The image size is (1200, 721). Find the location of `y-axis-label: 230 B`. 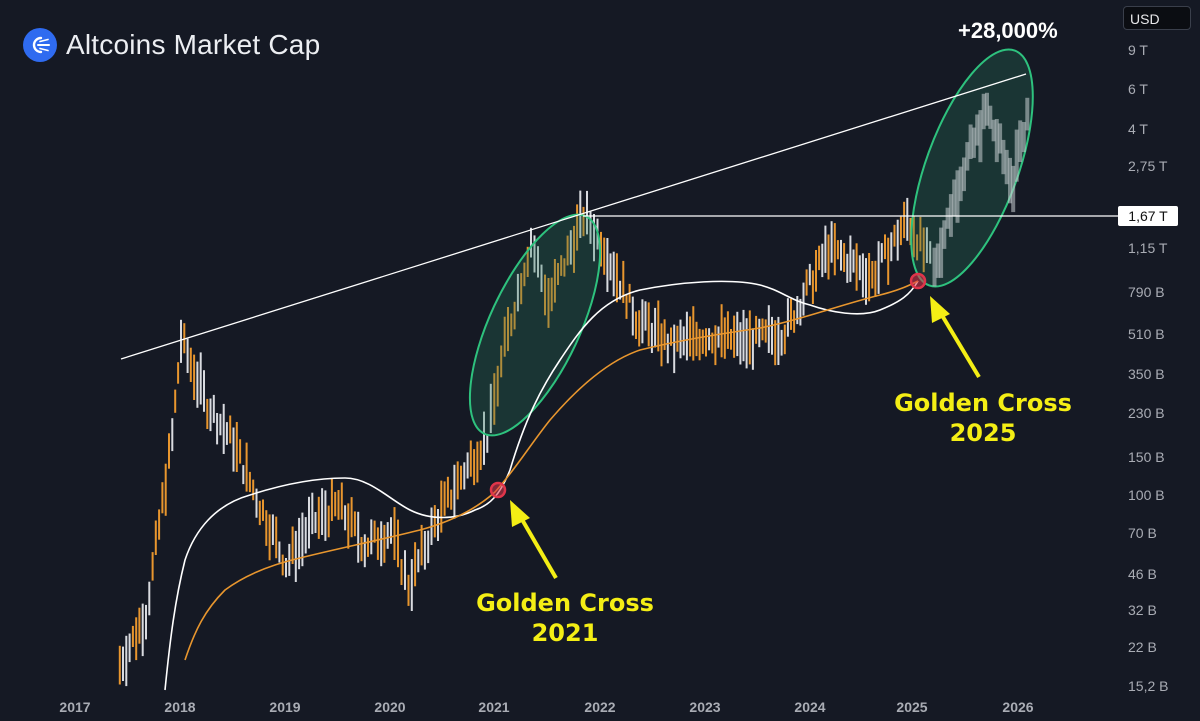

y-axis-label: 230 B is located at coordinates (1146, 413).